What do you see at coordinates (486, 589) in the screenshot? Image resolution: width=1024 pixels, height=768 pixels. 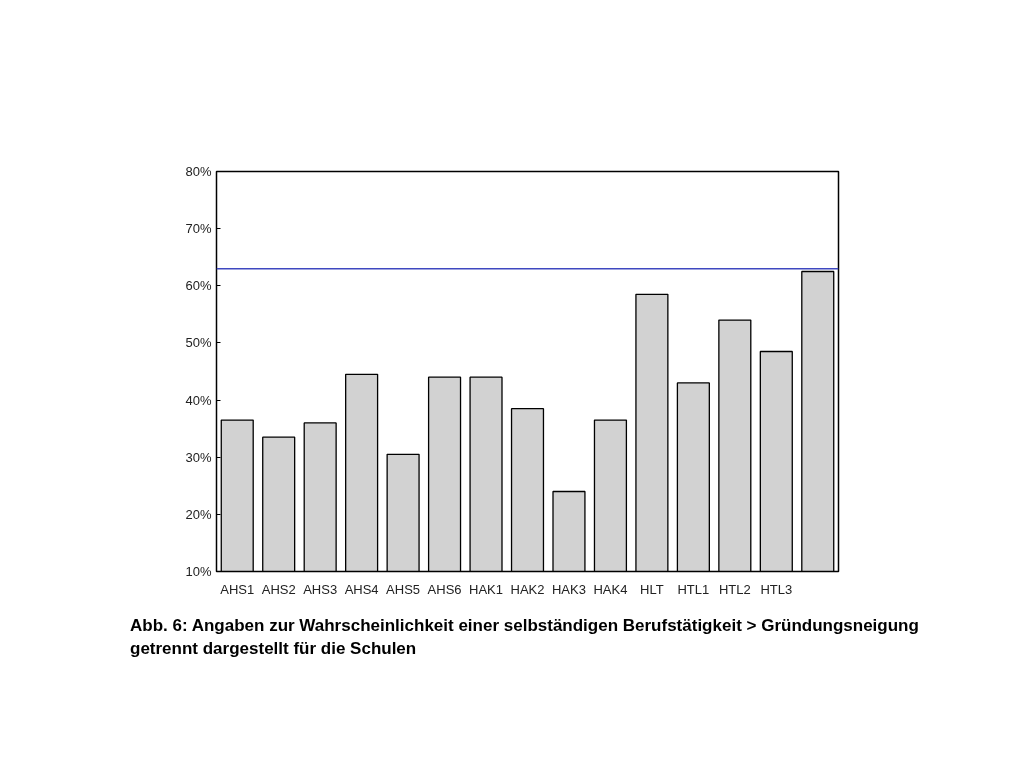 I see `x-tick-label: HAK1` at bounding box center [486, 589].